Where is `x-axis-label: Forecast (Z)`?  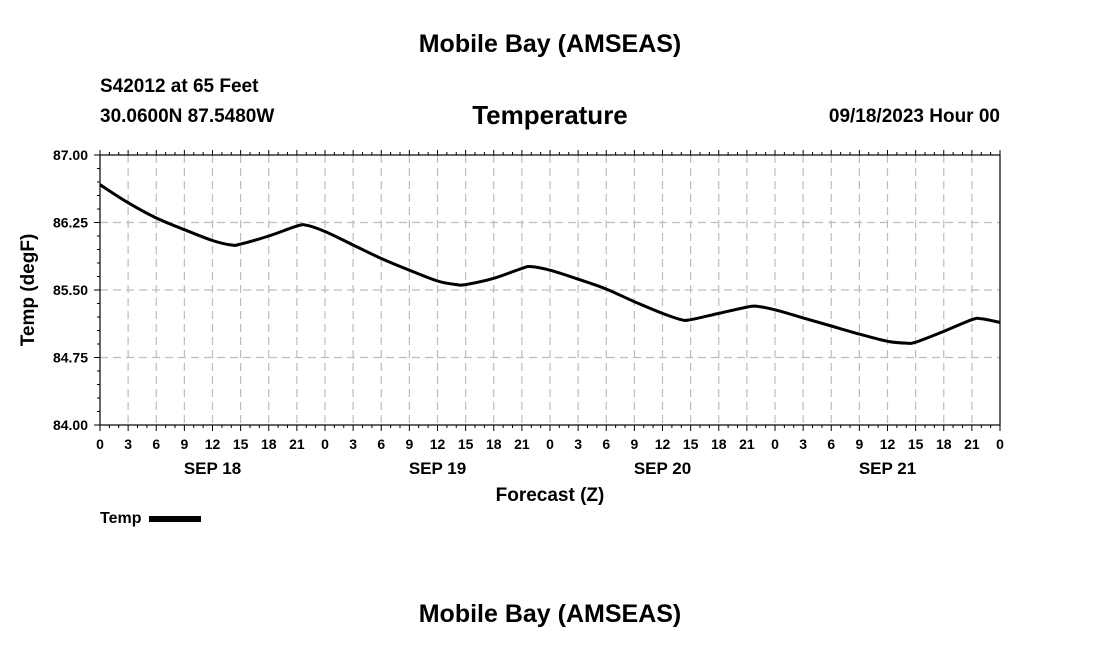
x-axis-label: Forecast (Z) is located at coordinates (550, 495).